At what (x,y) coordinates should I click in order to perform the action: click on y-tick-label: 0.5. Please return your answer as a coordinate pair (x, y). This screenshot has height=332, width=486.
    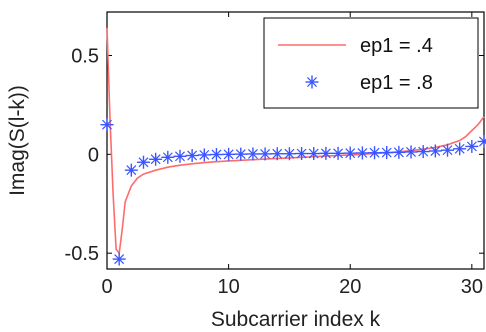
    Looking at the image, I should click on (85, 56).